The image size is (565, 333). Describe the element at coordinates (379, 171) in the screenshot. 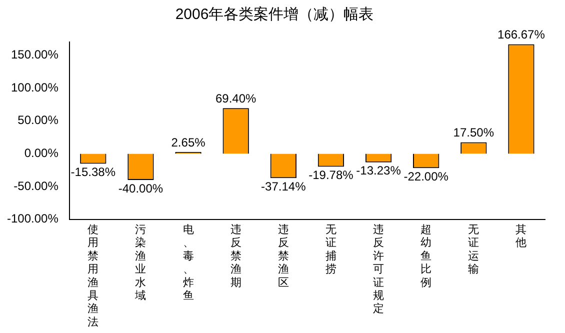

I see `data-label: -13.23%` at that location.